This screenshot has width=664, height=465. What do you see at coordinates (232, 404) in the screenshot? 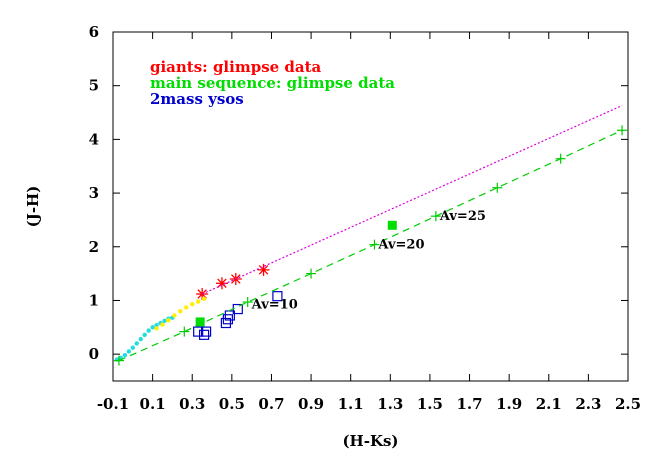
I see `x-tick-label: 0.5` at bounding box center [232, 404].